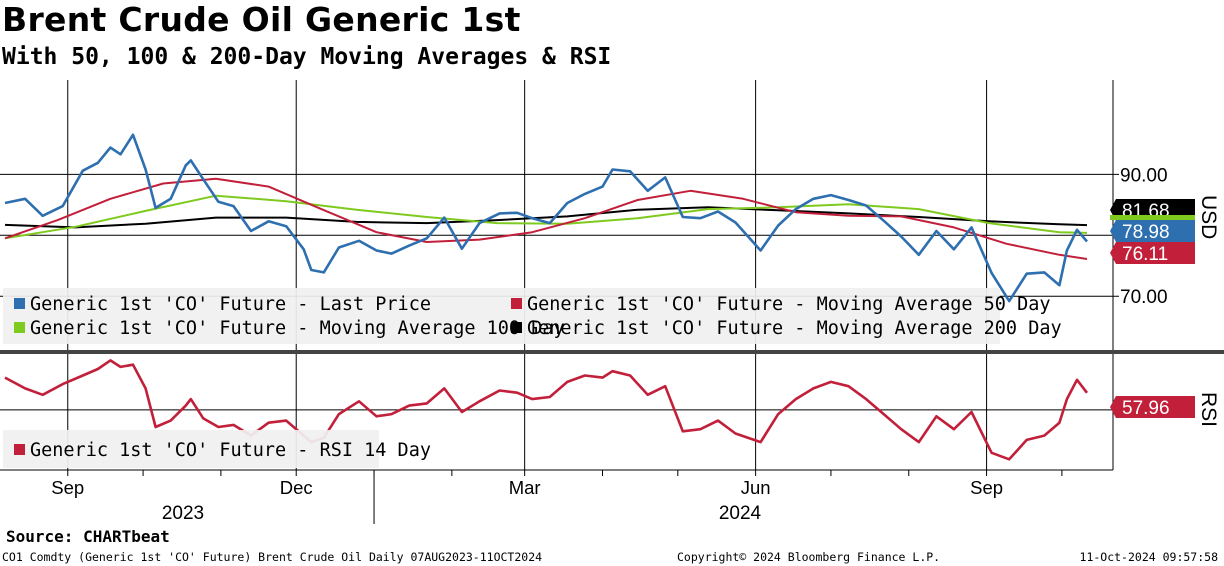 This screenshot has height=566, width=1224. What do you see at coordinates (1144, 175) in the screenshot?
I see `price-y-tick-label: 90.00` at bounding box center [1144, 175].